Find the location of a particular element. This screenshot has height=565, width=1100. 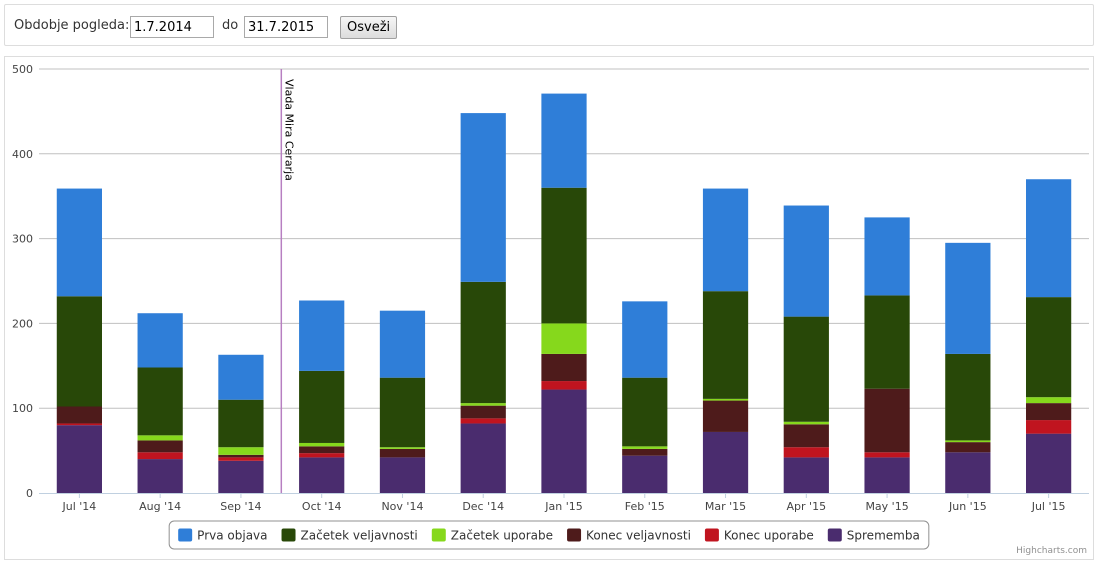

credits-link: Highcharts.com is located at coordinates (1051, 551).